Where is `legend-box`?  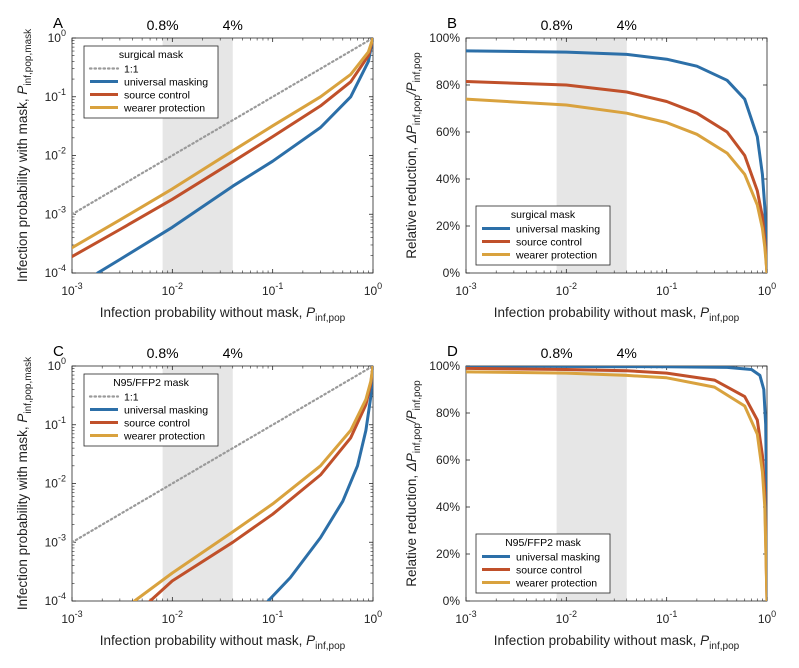
legend-box is located at coordinates (543, 235).